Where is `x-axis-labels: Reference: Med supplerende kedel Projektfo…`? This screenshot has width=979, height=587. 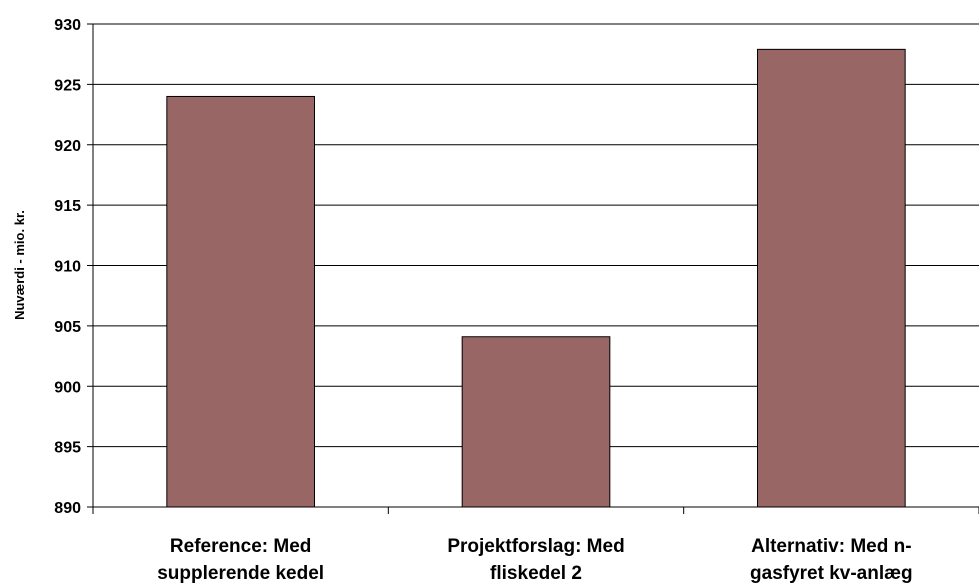
x-axis-labels: Reference: Med supplerende kedel Projektfo… is located at coordinates (534, 560).